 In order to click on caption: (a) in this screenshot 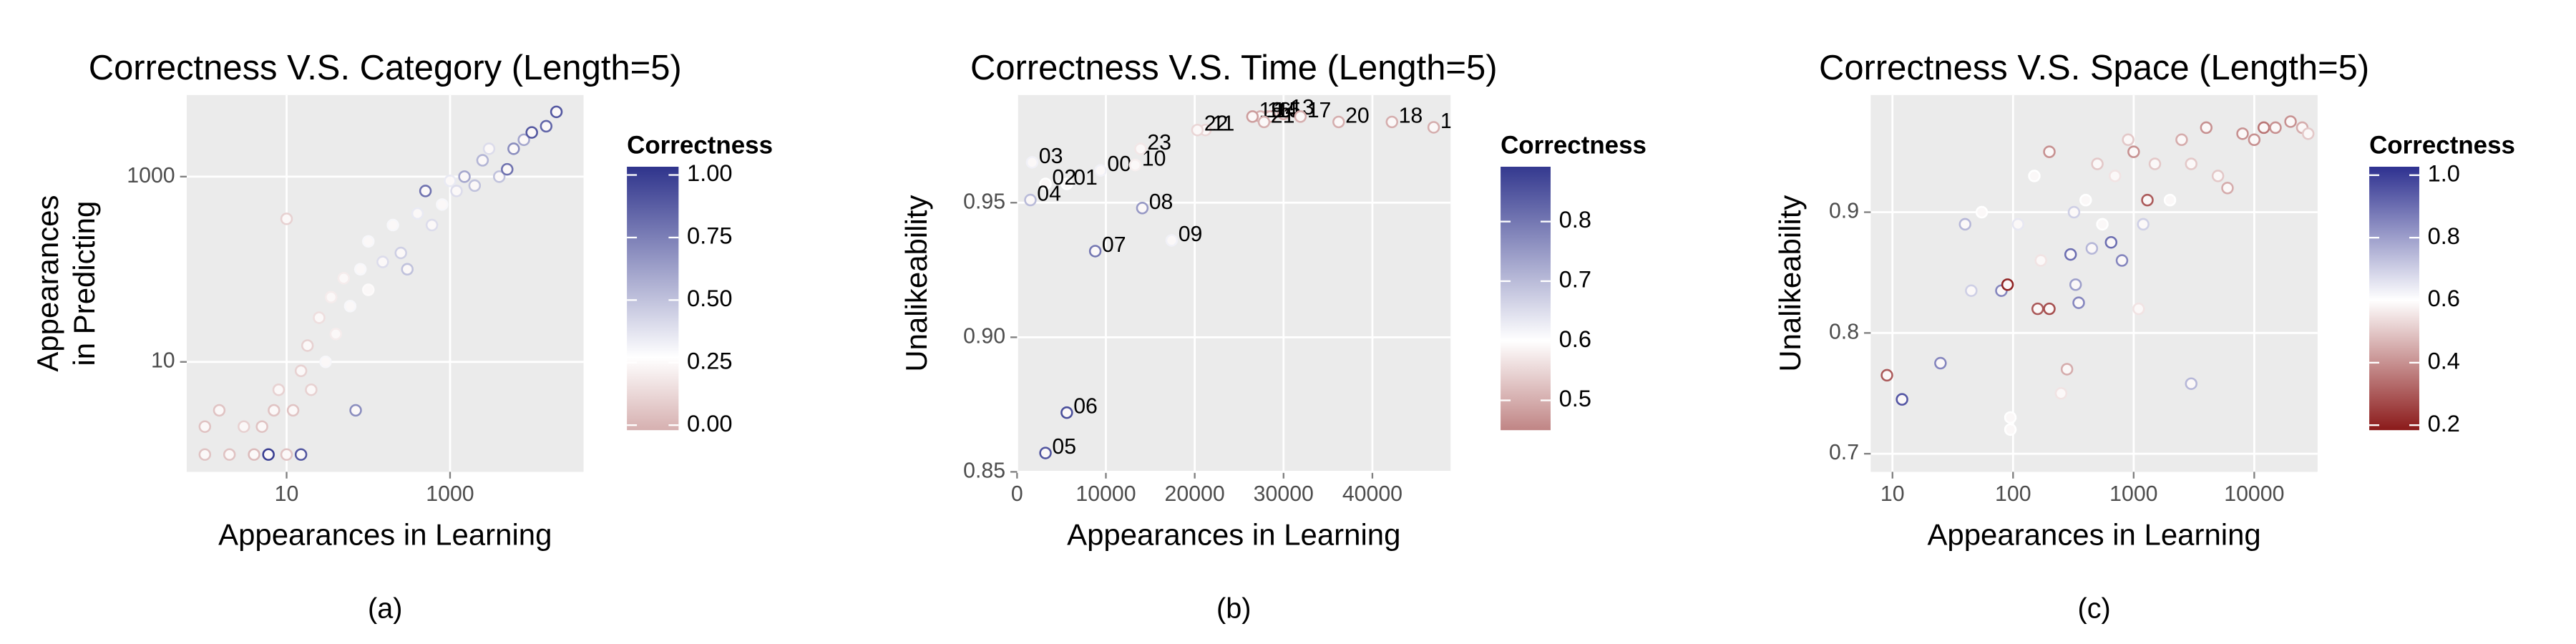, I will do `click(385, 608)`.